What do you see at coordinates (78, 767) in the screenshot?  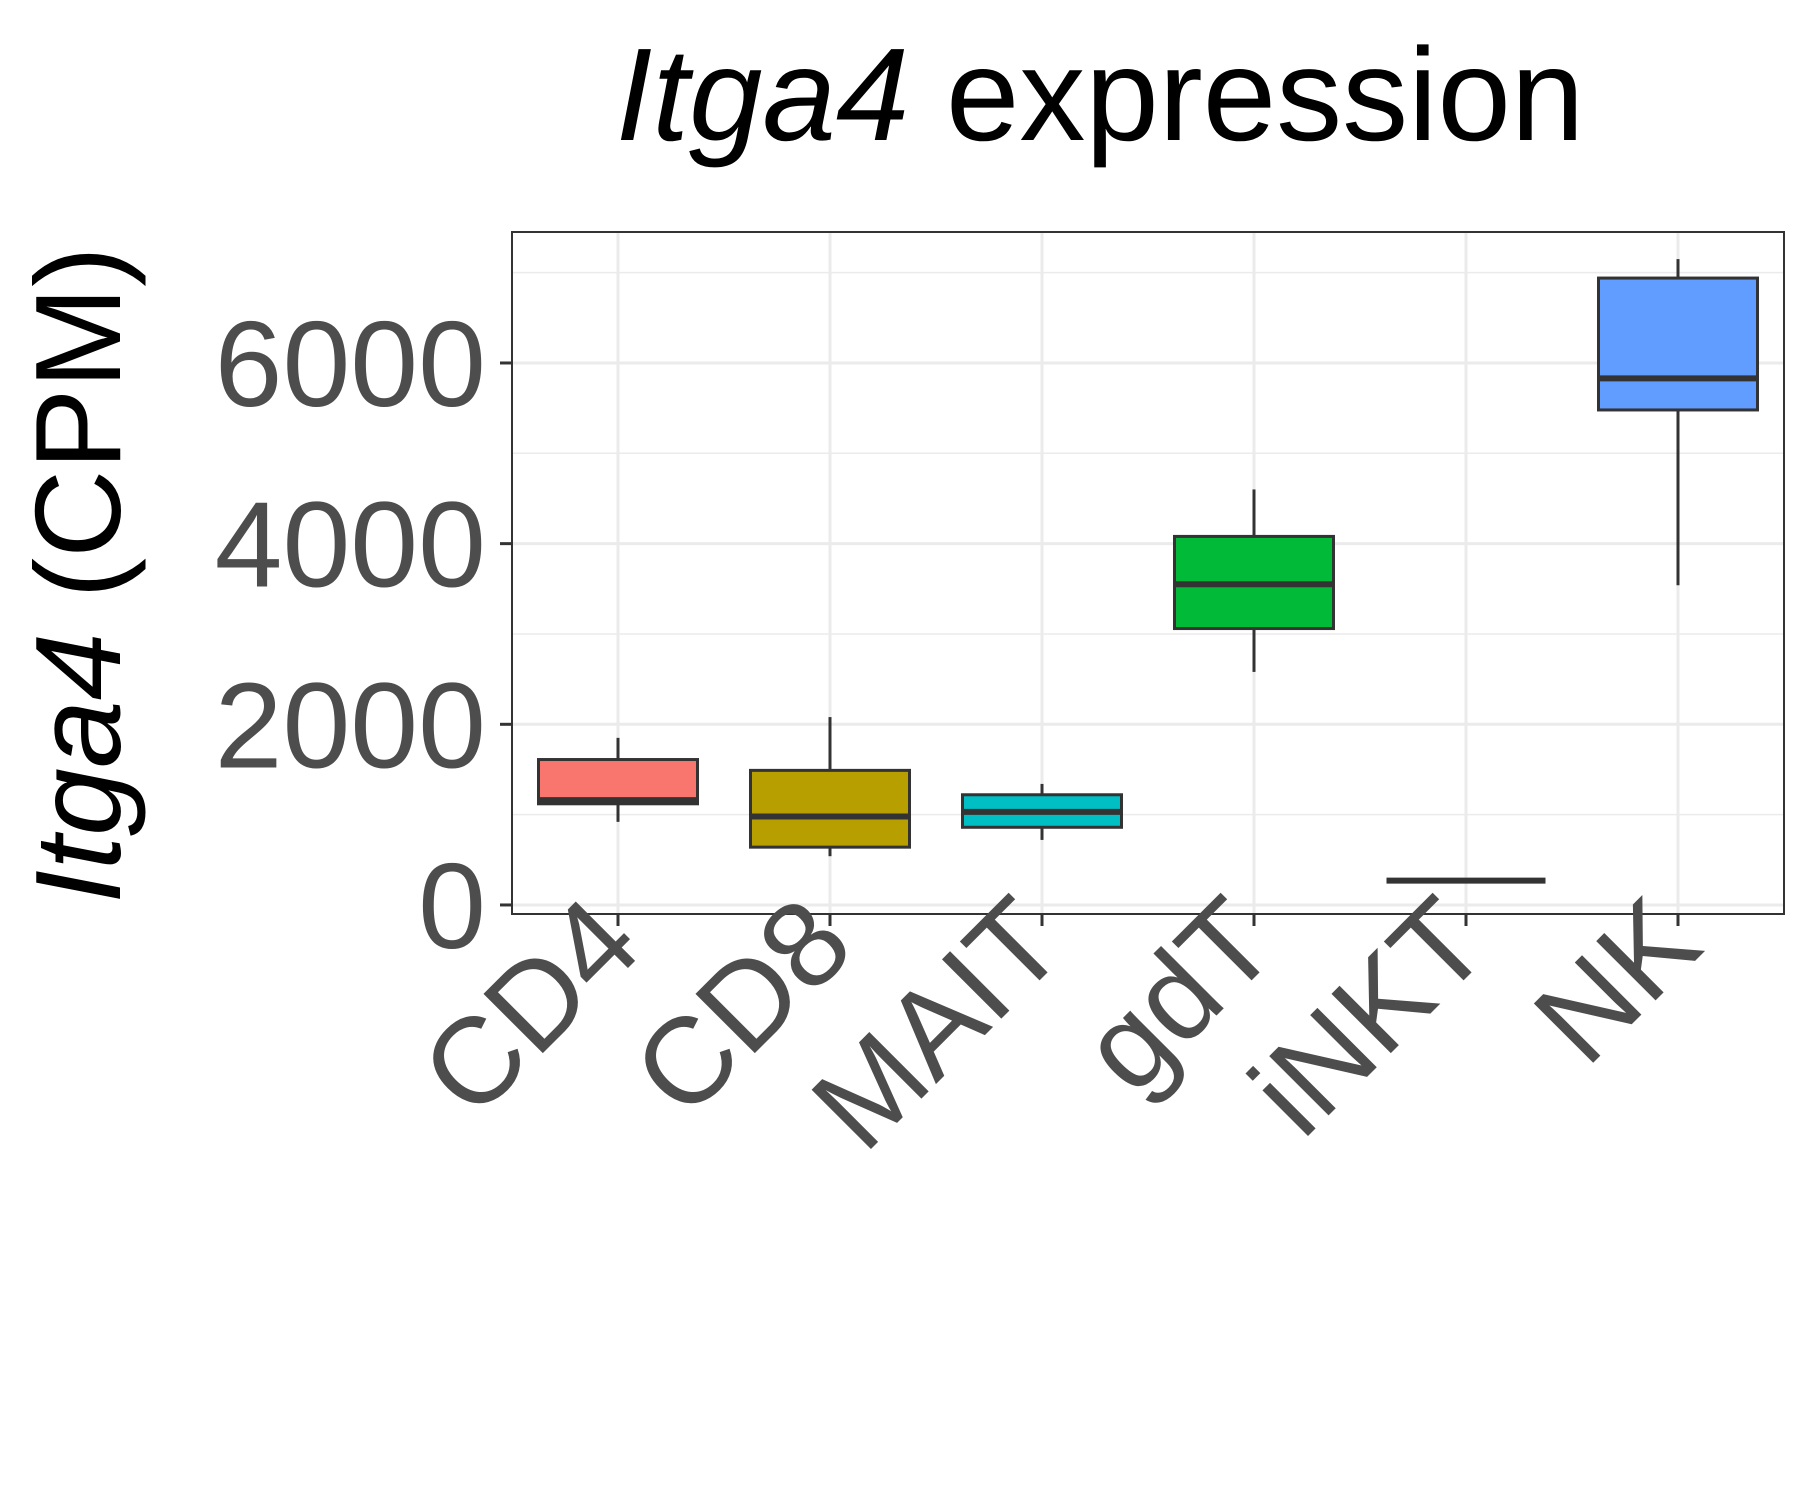 I see `y-axis-label-gene: Itga4` at bounding box center [78, 767].